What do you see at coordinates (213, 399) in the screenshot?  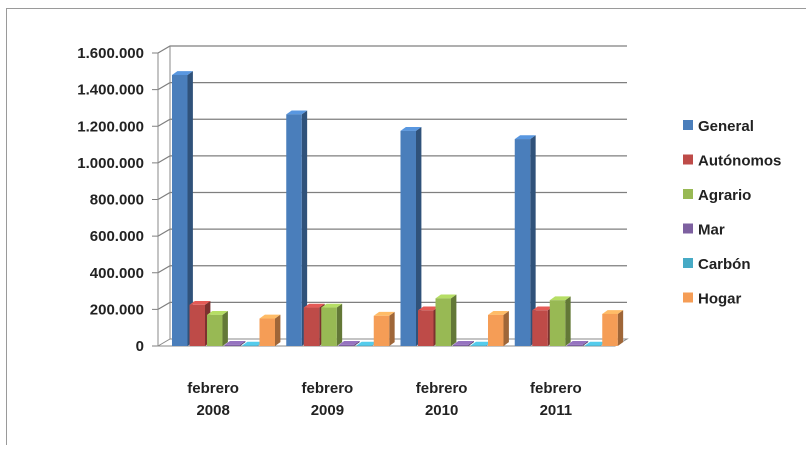 I see `x-category-label: febrero 2008` at bounding box center [213, 399].